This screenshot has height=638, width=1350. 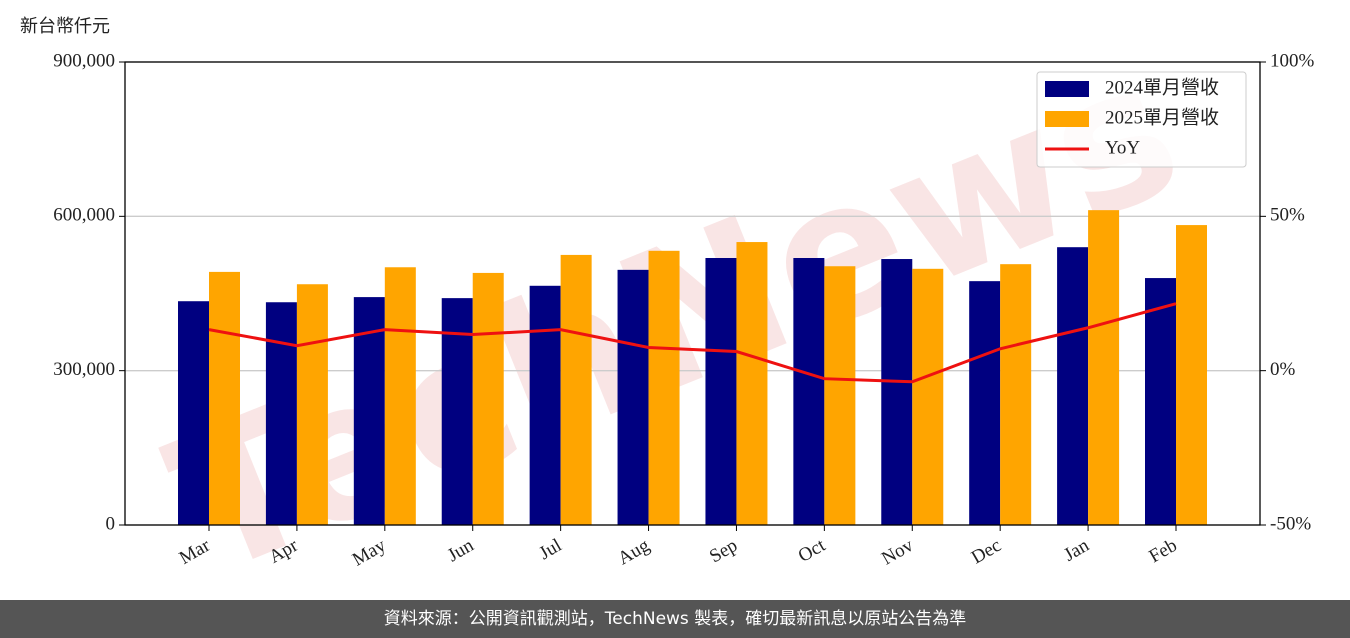 What do you see at coordinates (675, 619) in the screenshot?
I see `footer: 資料來源：公開資訊觀測站，TechNews 製表，確切最新訊息以原站公告為準` at bounding box center [675, 619].